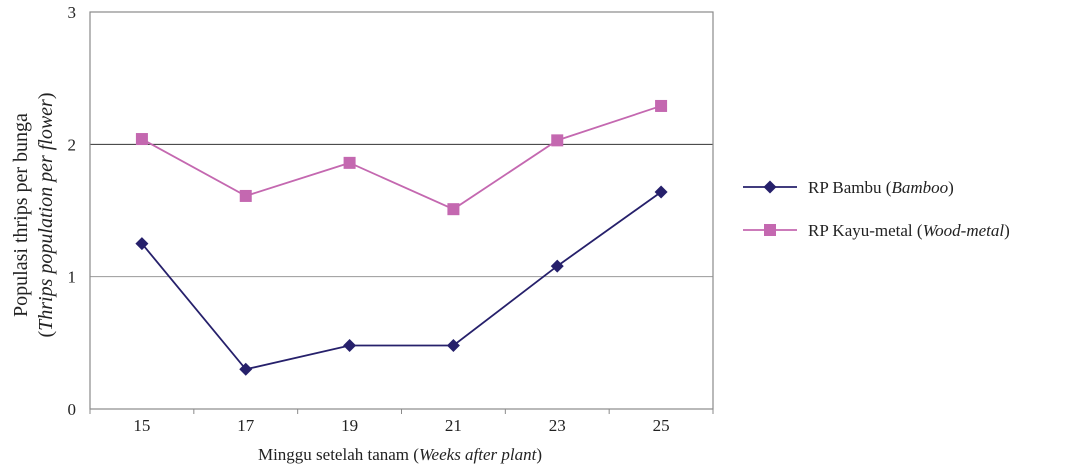  What do you see at coordinates (72, 409) in the screenshot?
I see `y-tick-label: 0` at bounding box center [72, 409].